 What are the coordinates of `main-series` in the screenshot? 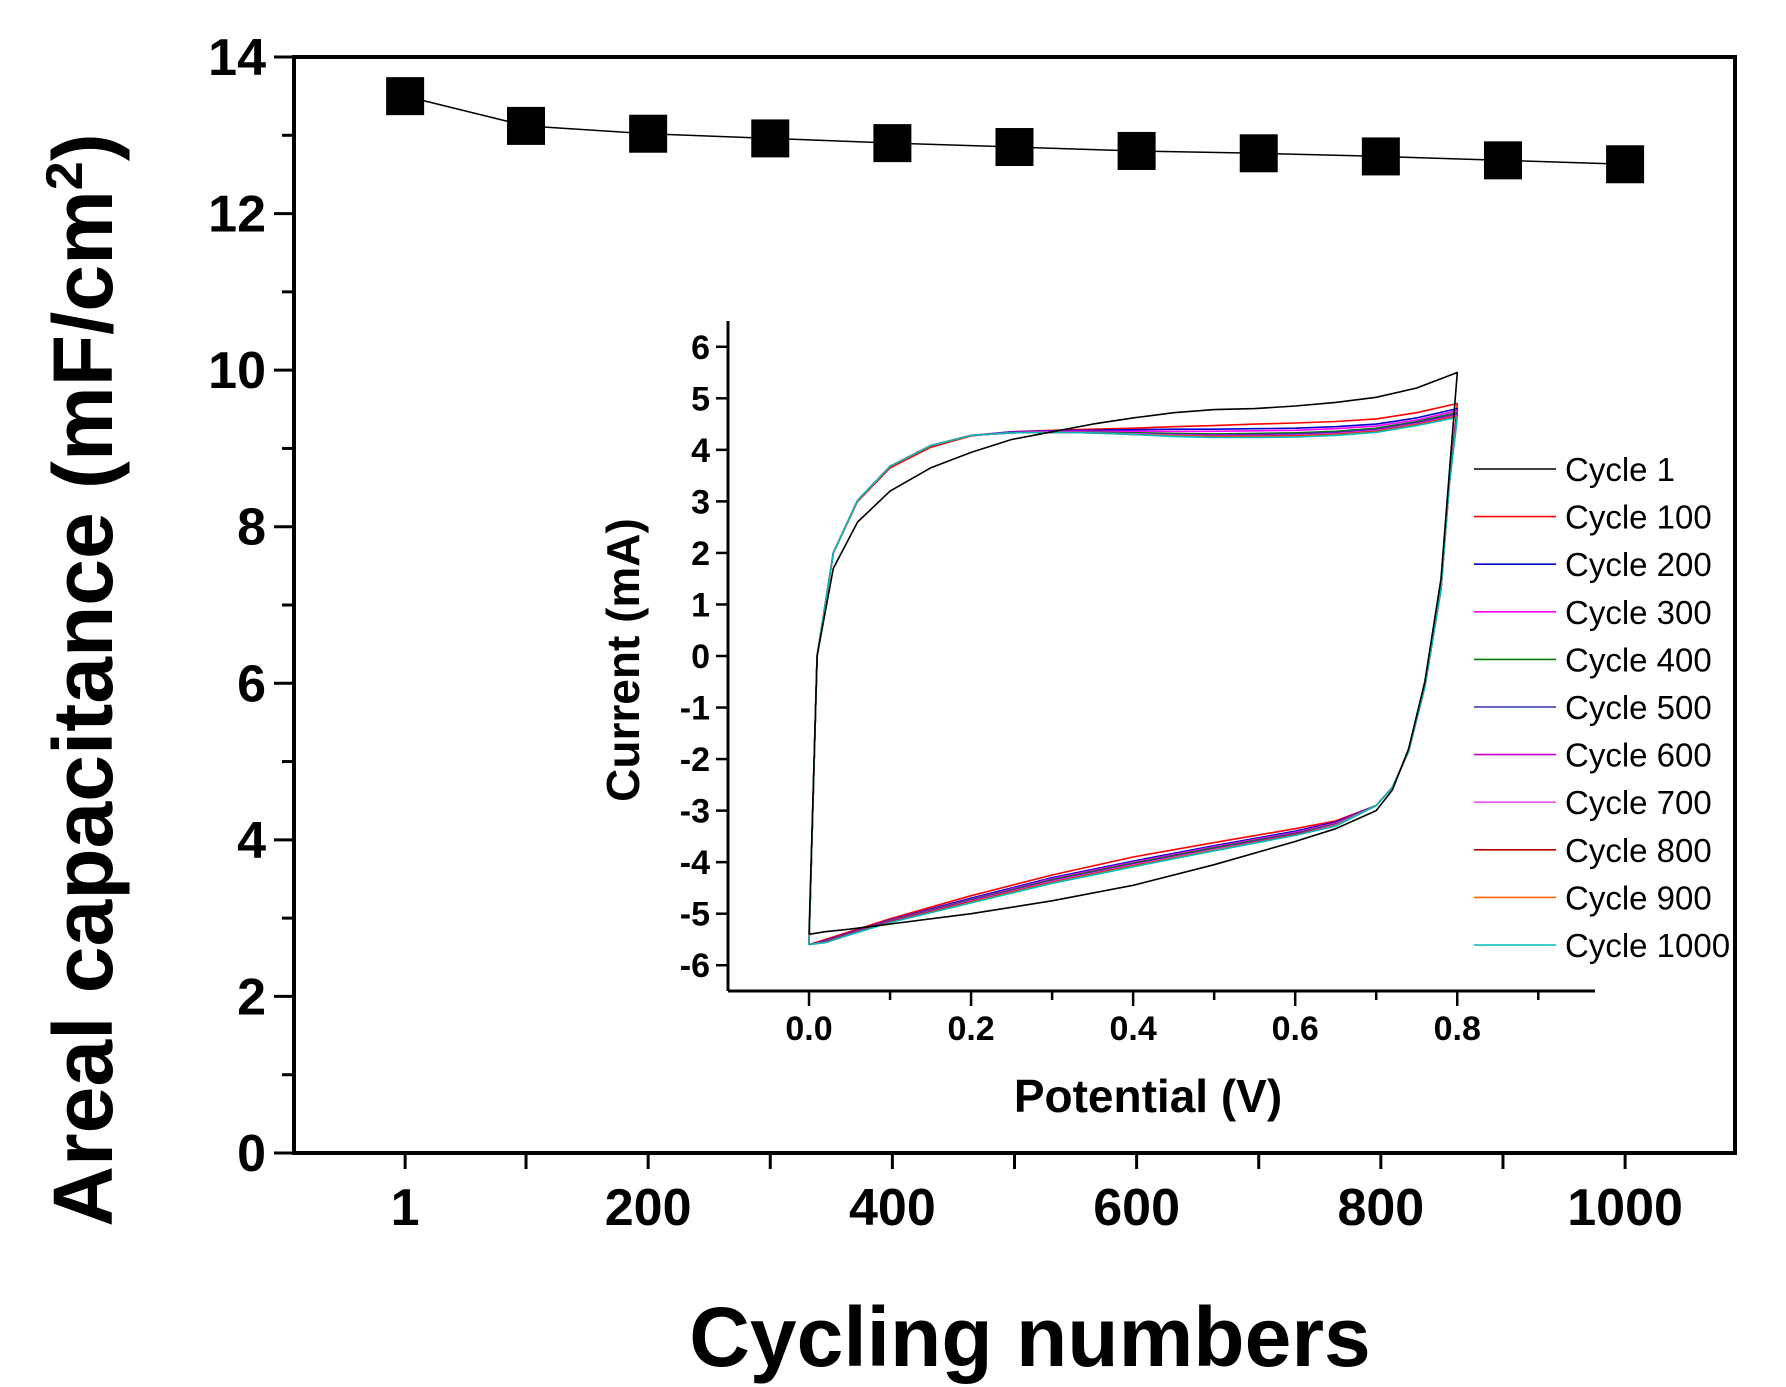 It's located at (1015, 130).